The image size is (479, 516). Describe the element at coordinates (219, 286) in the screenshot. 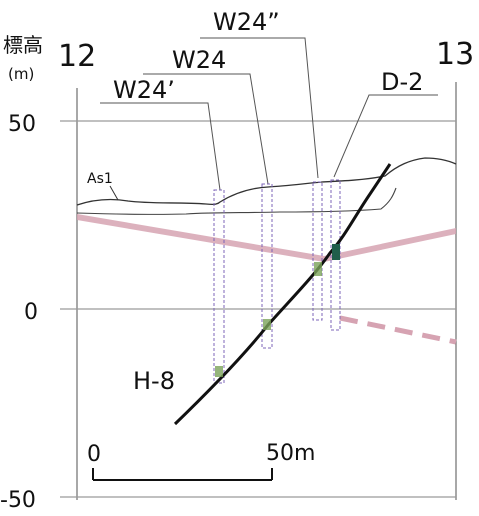

I see `borehole-w24-prime` at that location.